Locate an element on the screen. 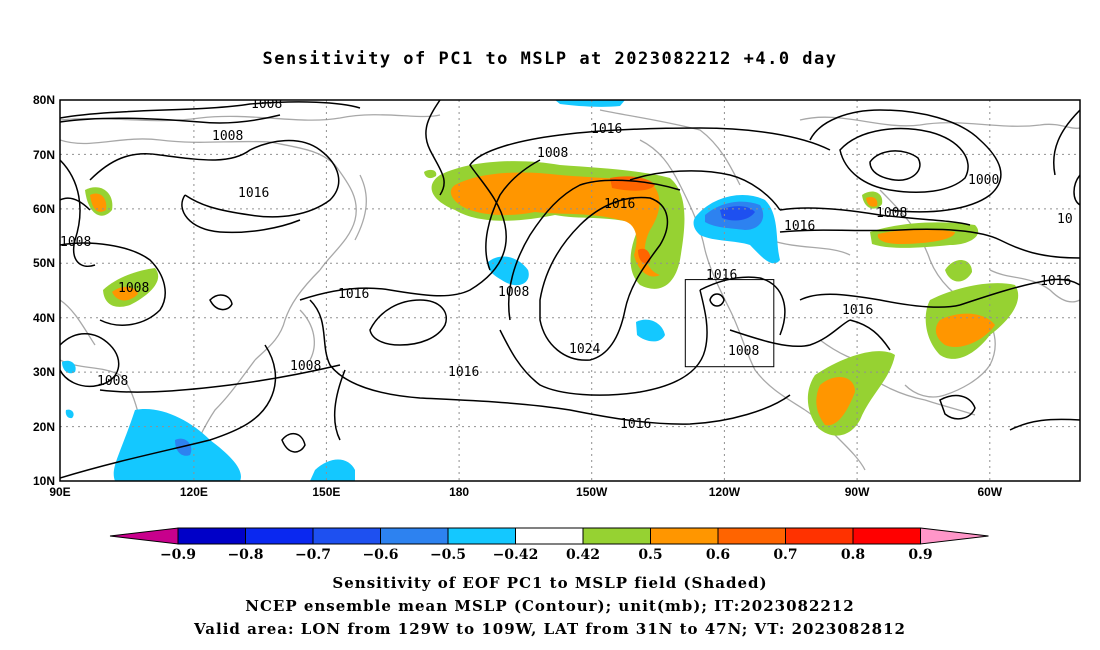  colorbar-tick-label: −0.5 is located at coordinates (448, 555).